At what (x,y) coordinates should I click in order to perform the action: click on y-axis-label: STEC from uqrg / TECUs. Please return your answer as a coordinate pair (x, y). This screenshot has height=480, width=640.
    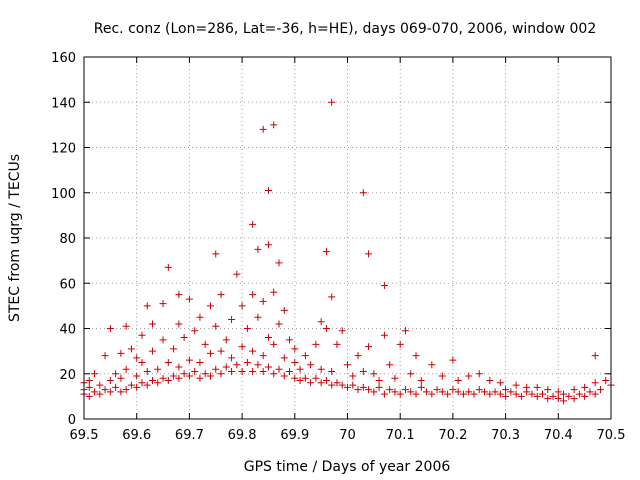
    Looking at the image, I should click on (15, 238).